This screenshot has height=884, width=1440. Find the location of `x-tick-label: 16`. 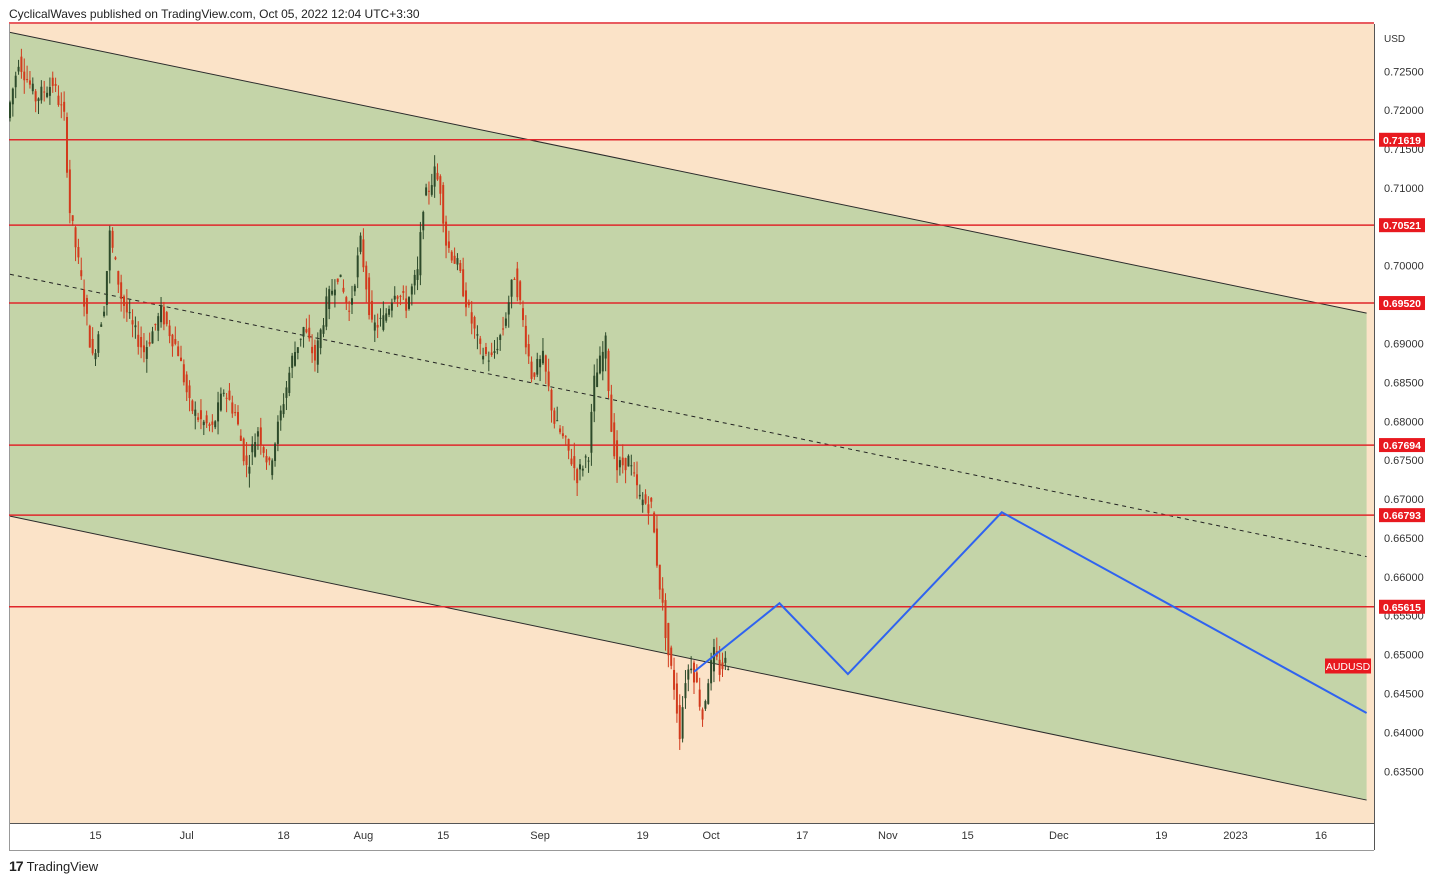

x-tick-label: 16 is located at coordinates (1321, 836).